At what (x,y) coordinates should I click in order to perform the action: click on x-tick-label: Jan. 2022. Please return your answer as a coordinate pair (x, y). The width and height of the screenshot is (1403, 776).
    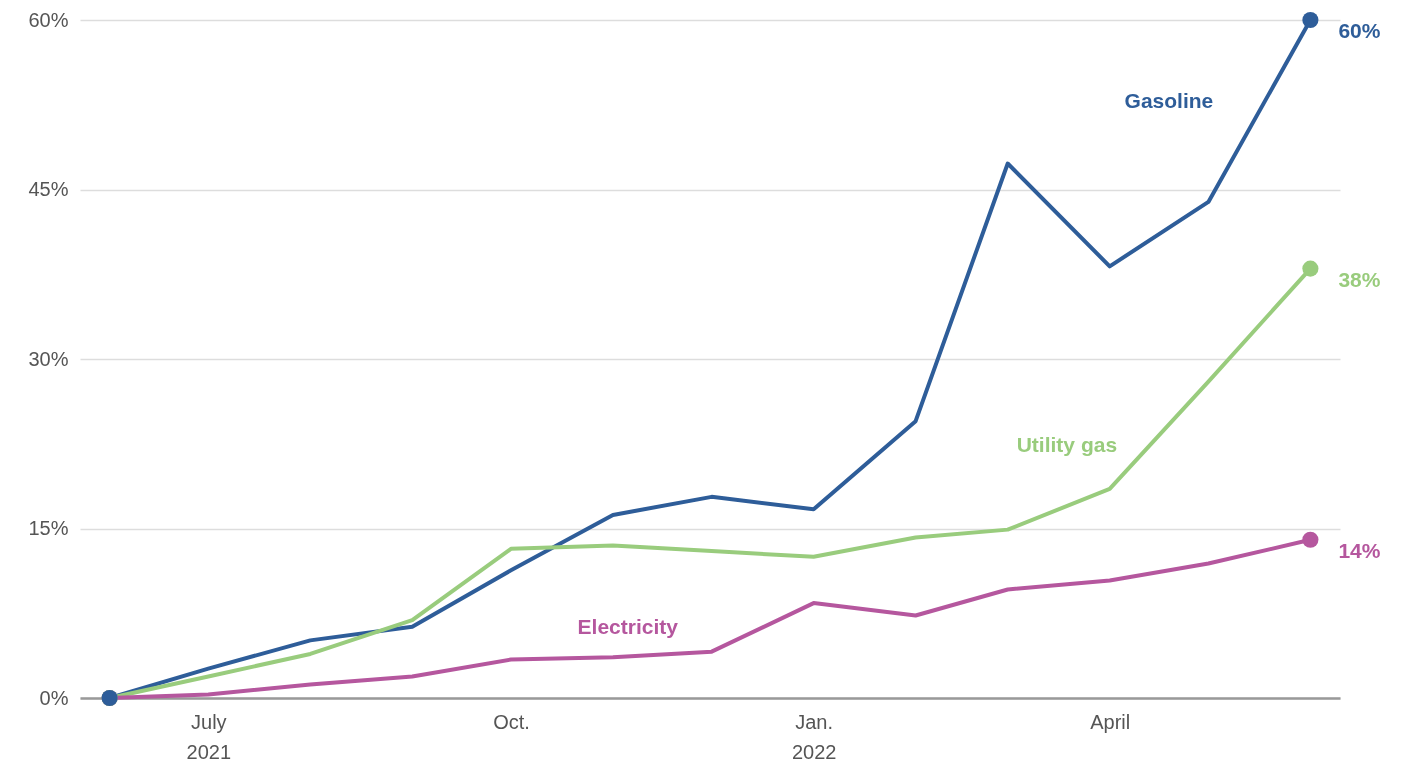
    Looking at the image, I should click on (814, 736).